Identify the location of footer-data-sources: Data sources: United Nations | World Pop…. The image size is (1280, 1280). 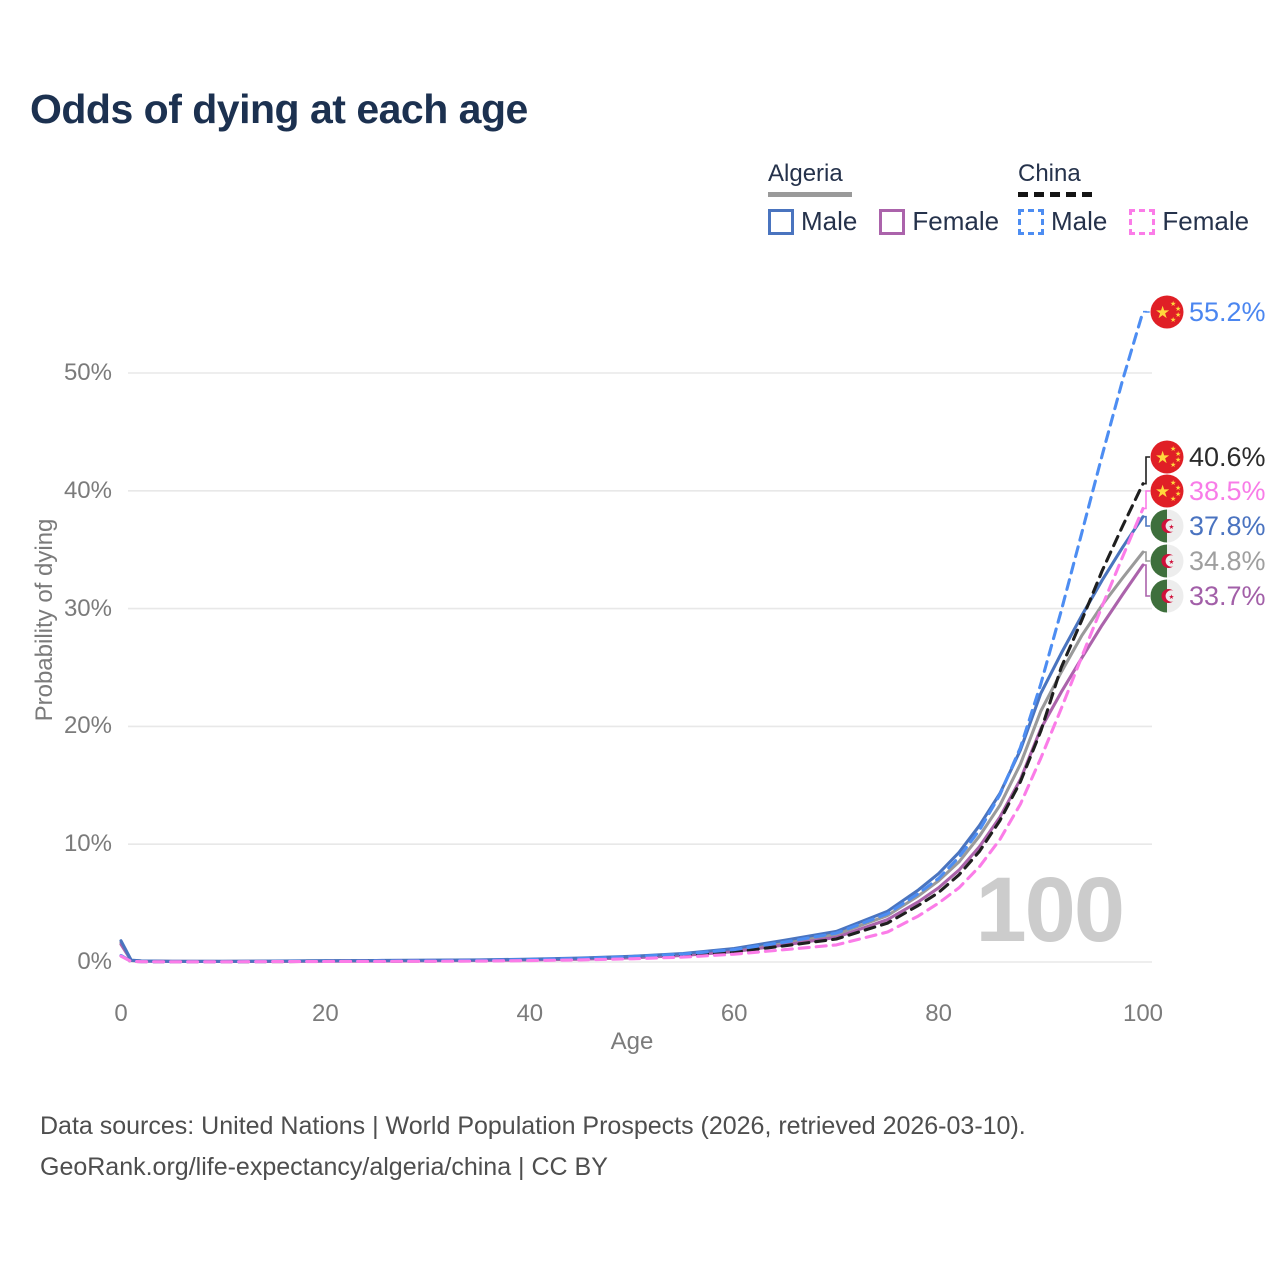
(533, 1126).